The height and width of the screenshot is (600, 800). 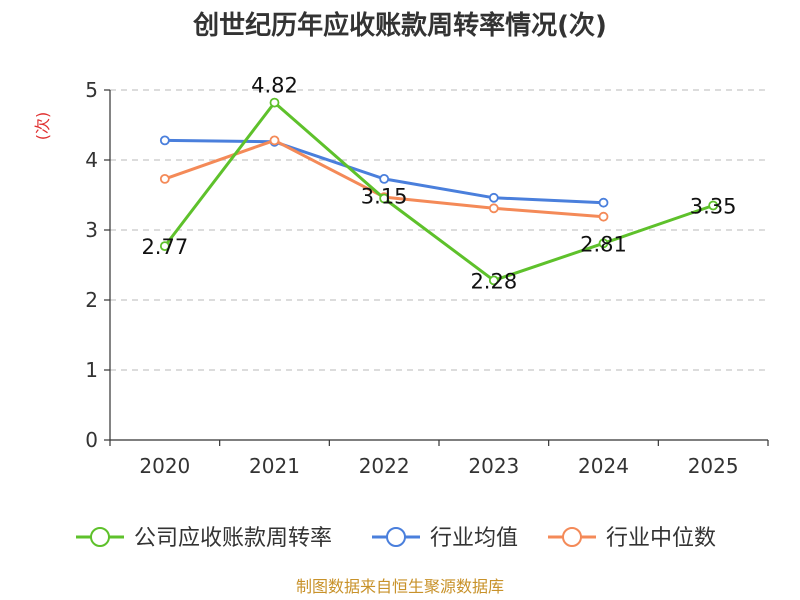 I want to click on data-label-2024: 2.81, so click(x=603, y=244).